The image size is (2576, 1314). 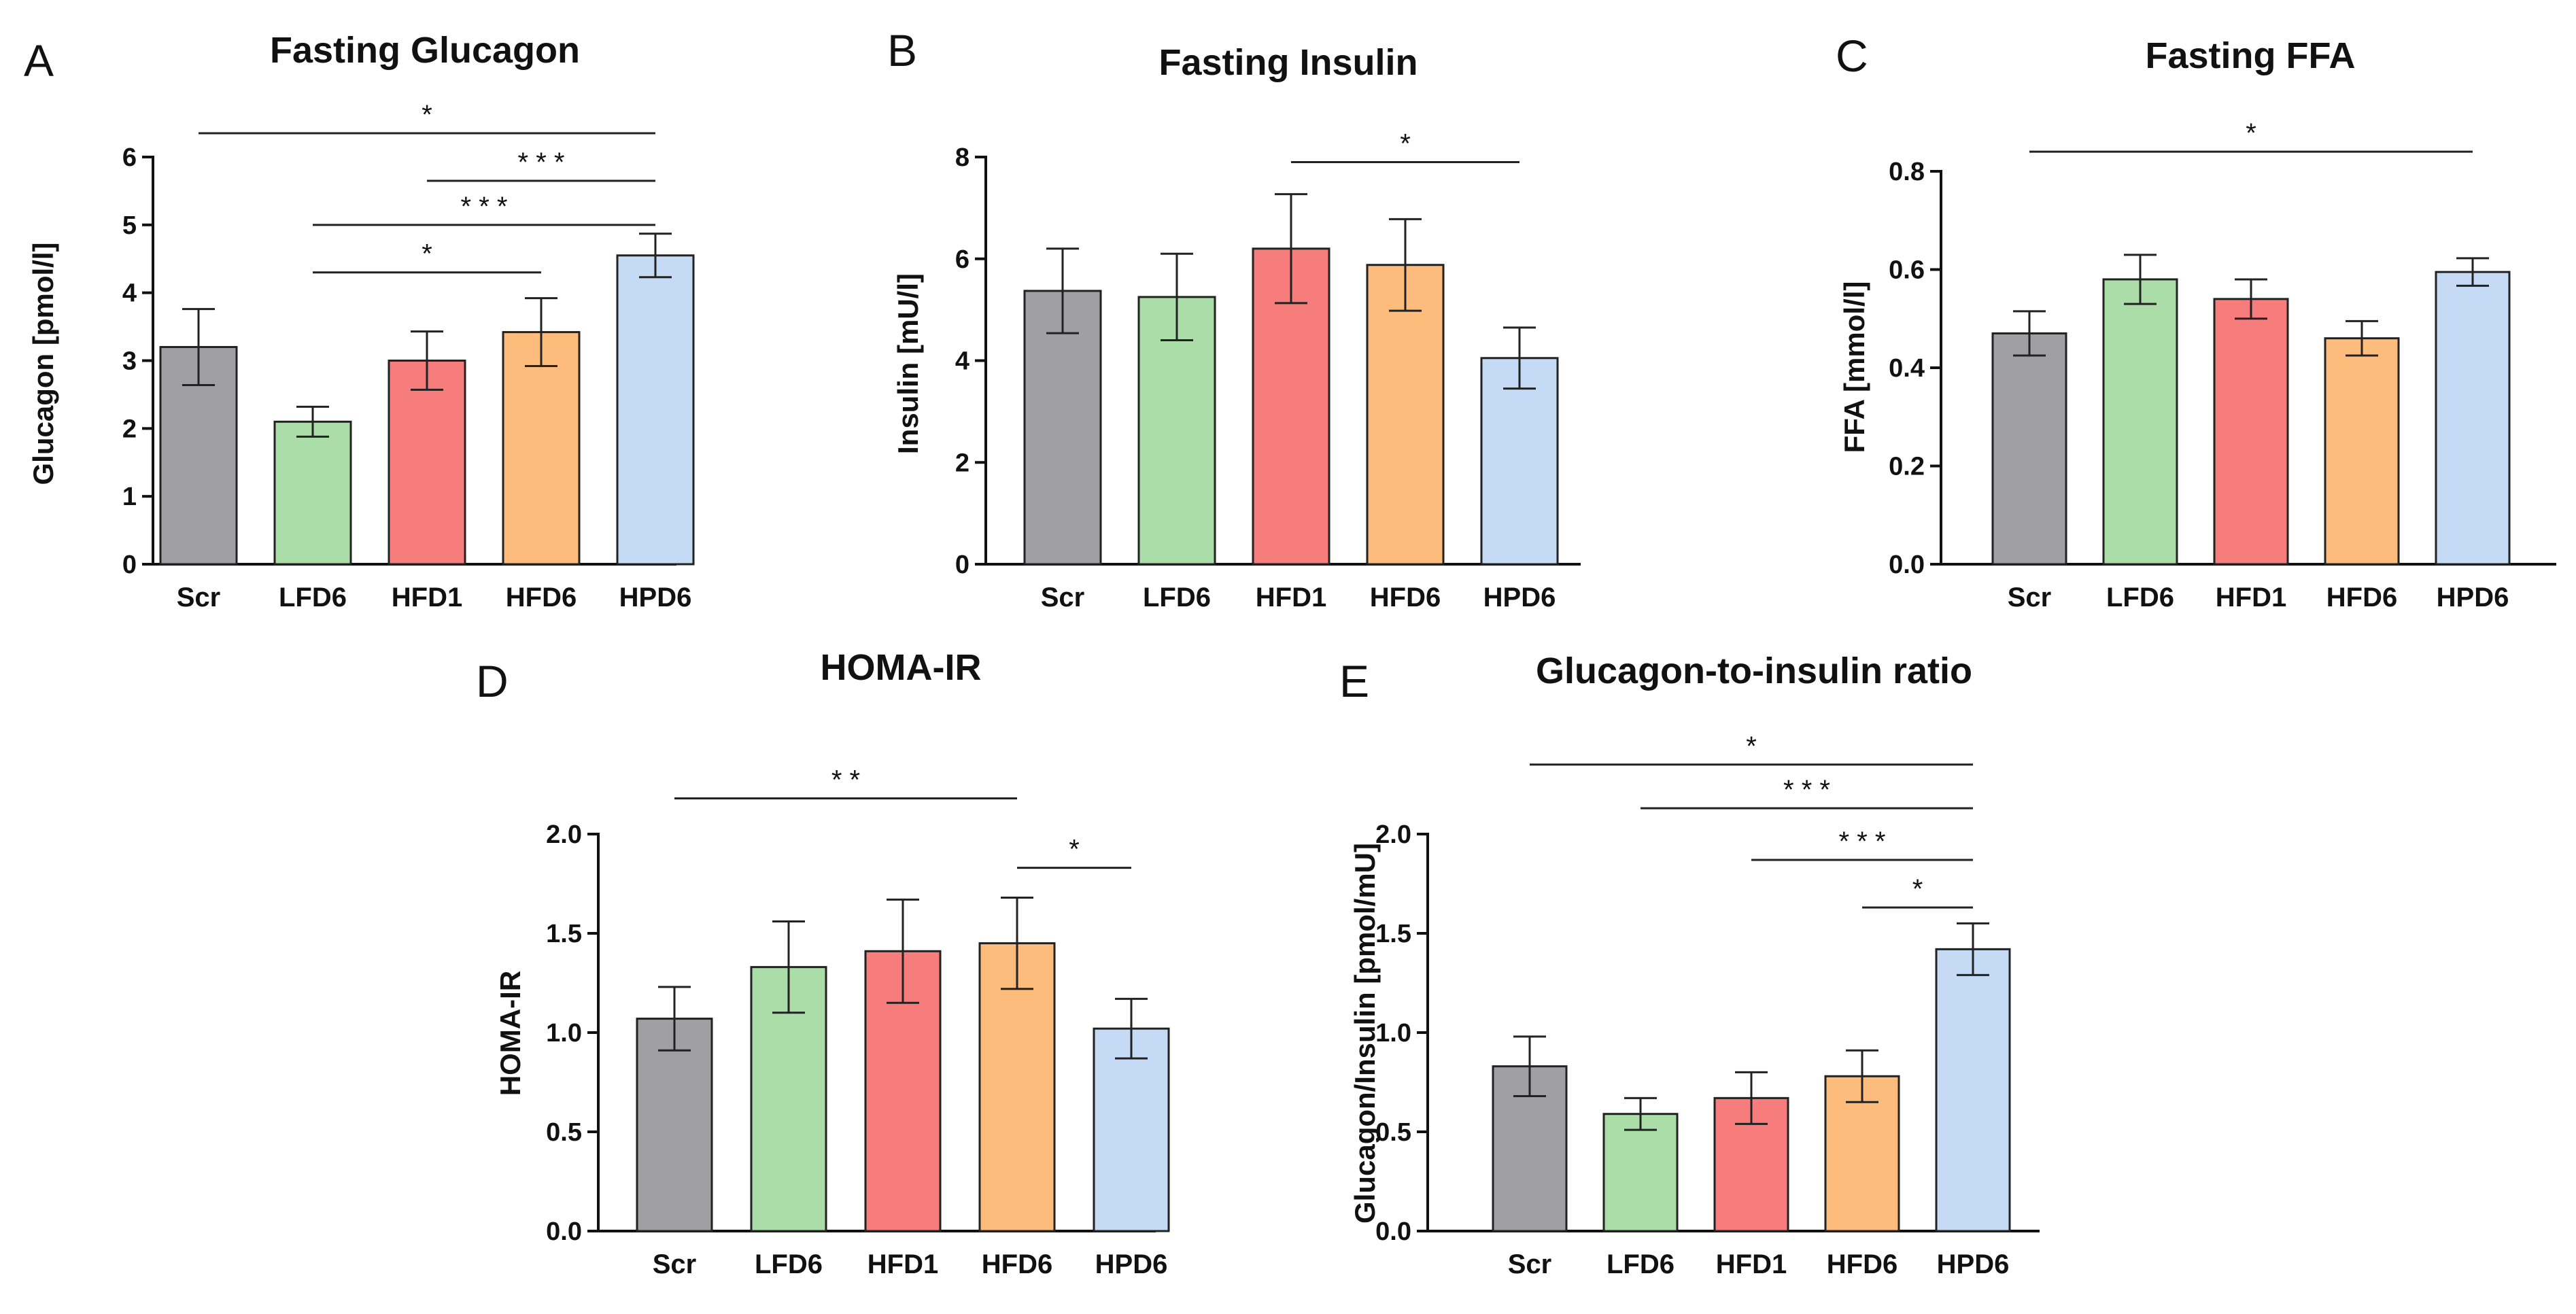 I want to click on y-tick-label: 5, so click(x=129, y=226).